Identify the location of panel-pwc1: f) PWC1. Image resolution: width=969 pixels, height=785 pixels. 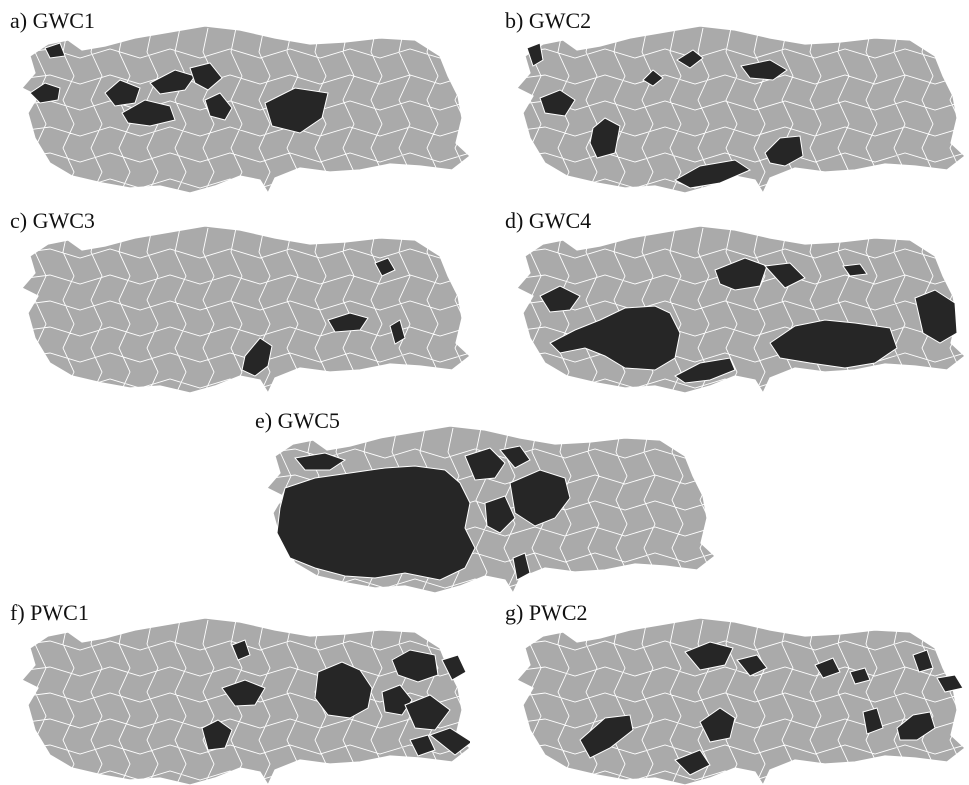
(240, 692).